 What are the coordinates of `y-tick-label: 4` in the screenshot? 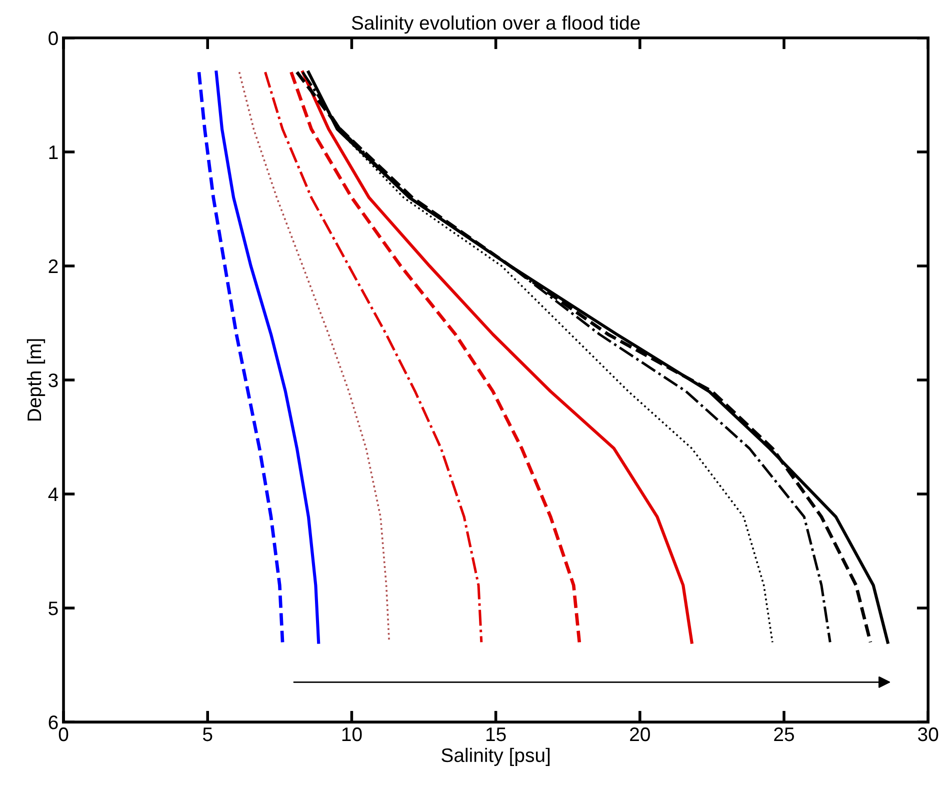 It's located at (53, 495).